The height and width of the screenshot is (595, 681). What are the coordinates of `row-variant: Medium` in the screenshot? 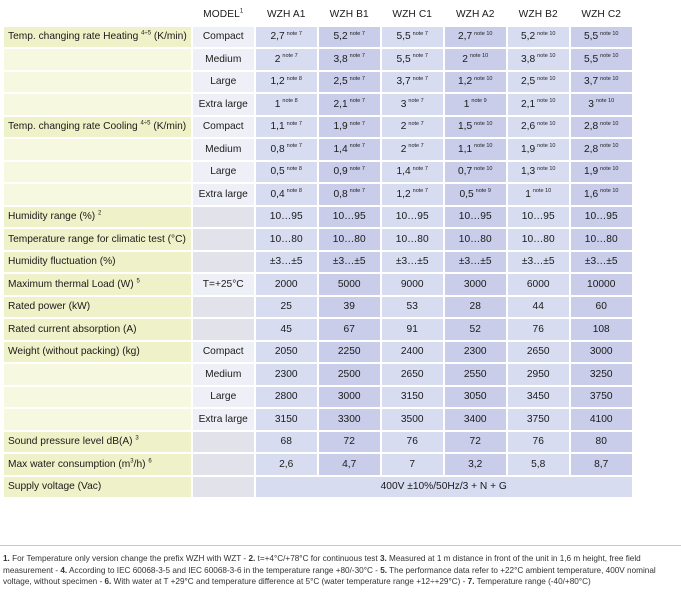 It's located at (223, 149).